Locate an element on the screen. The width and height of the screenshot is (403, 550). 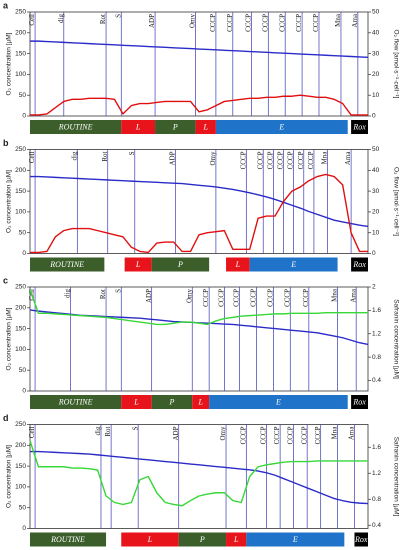
panel-label: a is located at coordinates (6, 5).